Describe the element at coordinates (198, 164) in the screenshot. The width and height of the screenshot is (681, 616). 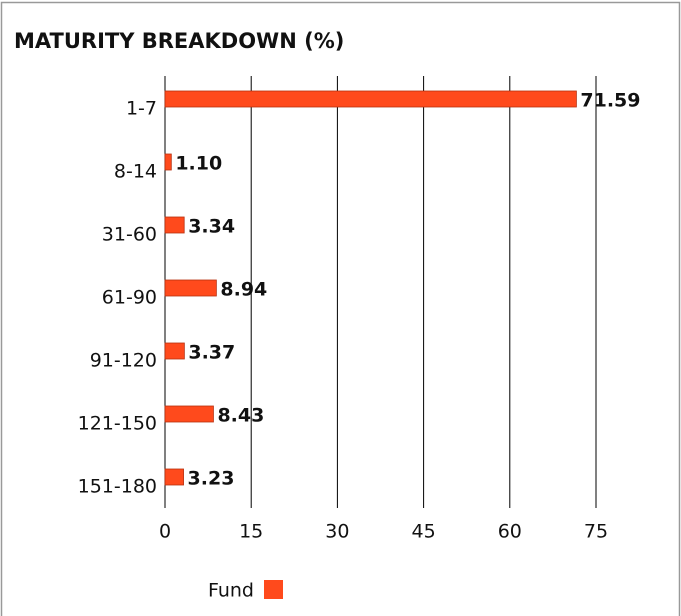
I see `value-label: 1.10` at that location.